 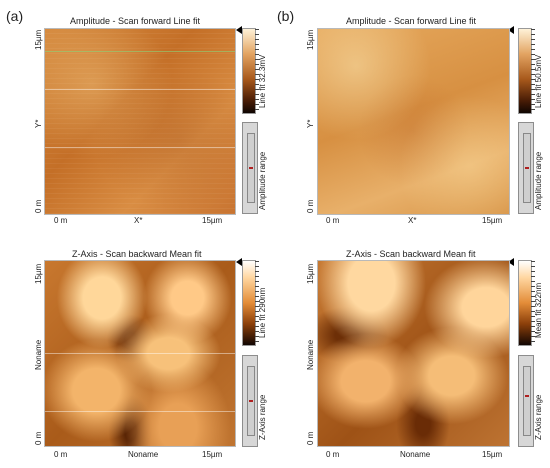 I want to click on panel-letter-b: (b), so click(x=286, y=16).